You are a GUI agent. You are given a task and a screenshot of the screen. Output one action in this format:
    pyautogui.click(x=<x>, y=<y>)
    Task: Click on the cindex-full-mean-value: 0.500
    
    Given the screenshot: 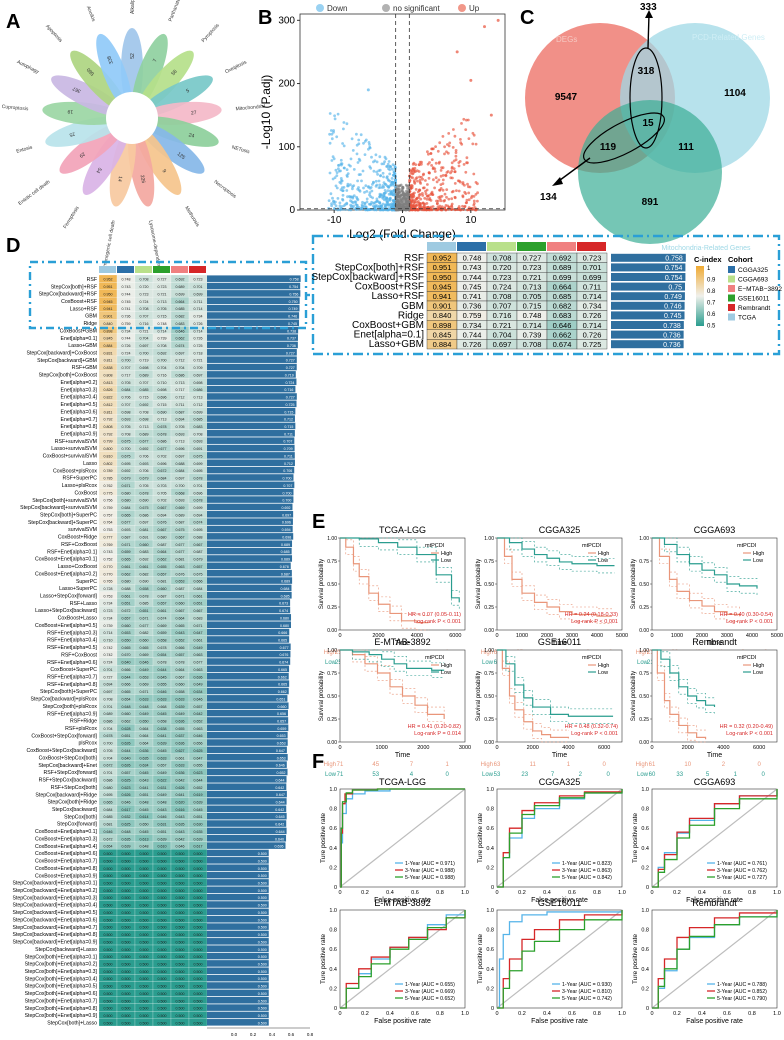 What is the action you would take?
    pyautogui.click(x=262, y=1001)
    